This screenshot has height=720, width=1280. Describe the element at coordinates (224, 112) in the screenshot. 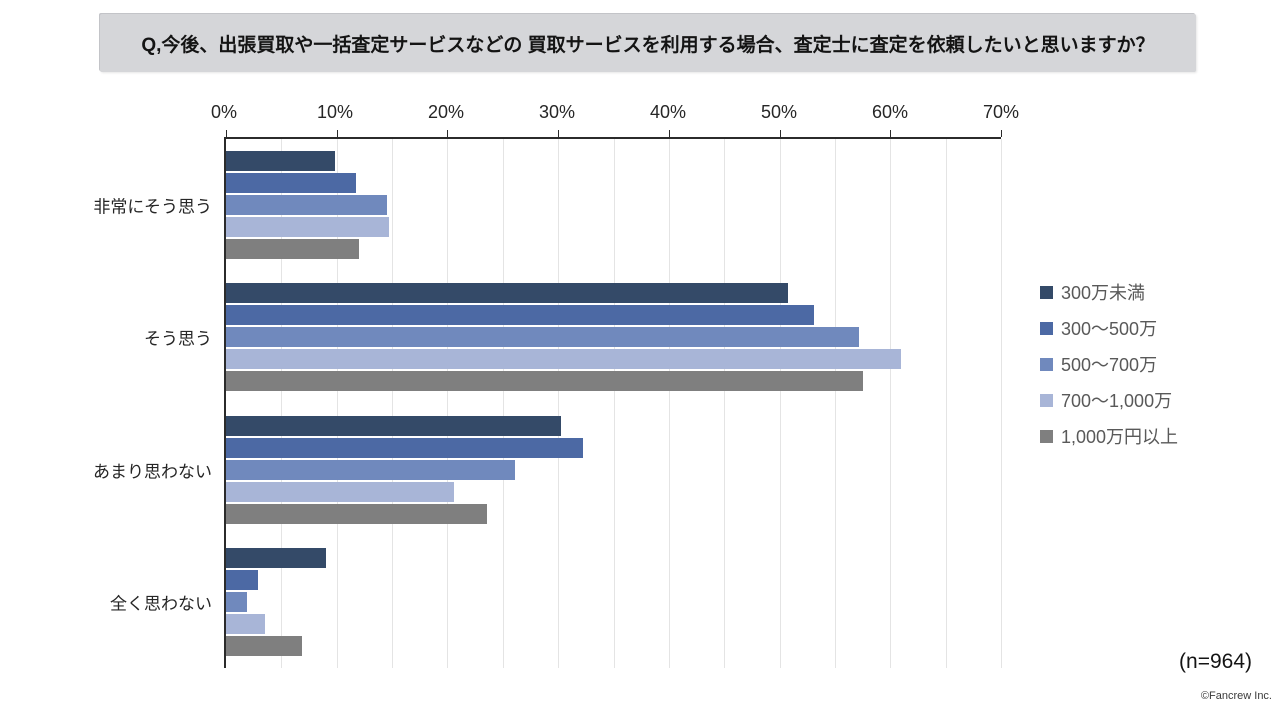

I see `x-tick-label: 0%` at that location.